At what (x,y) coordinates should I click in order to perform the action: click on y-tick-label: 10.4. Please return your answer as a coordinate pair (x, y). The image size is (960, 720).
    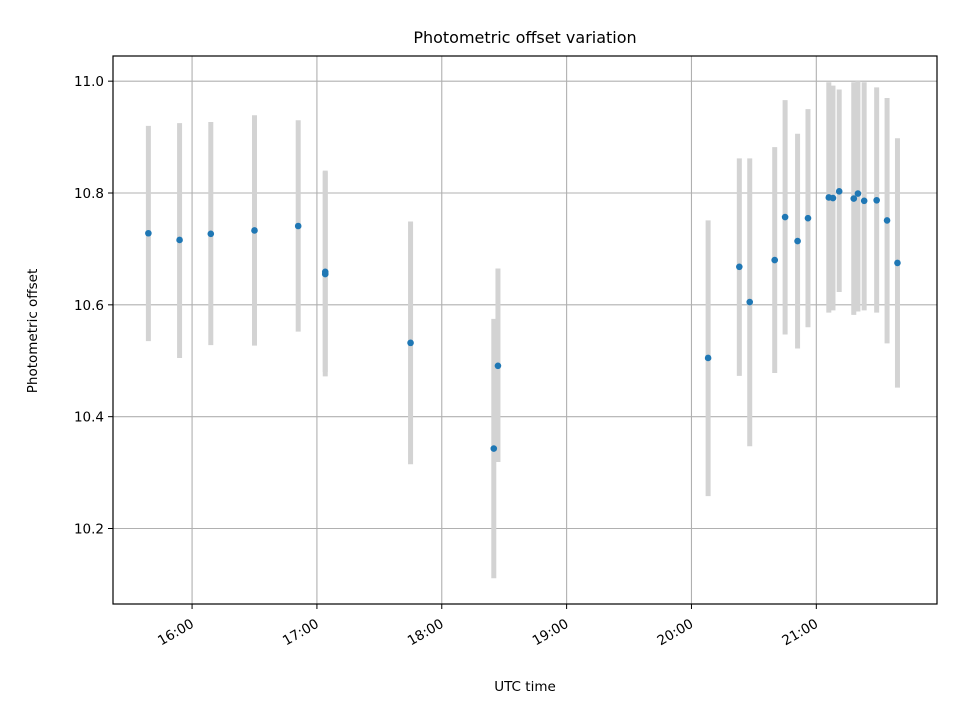
    Looking at the image, I should click on (89, 418).